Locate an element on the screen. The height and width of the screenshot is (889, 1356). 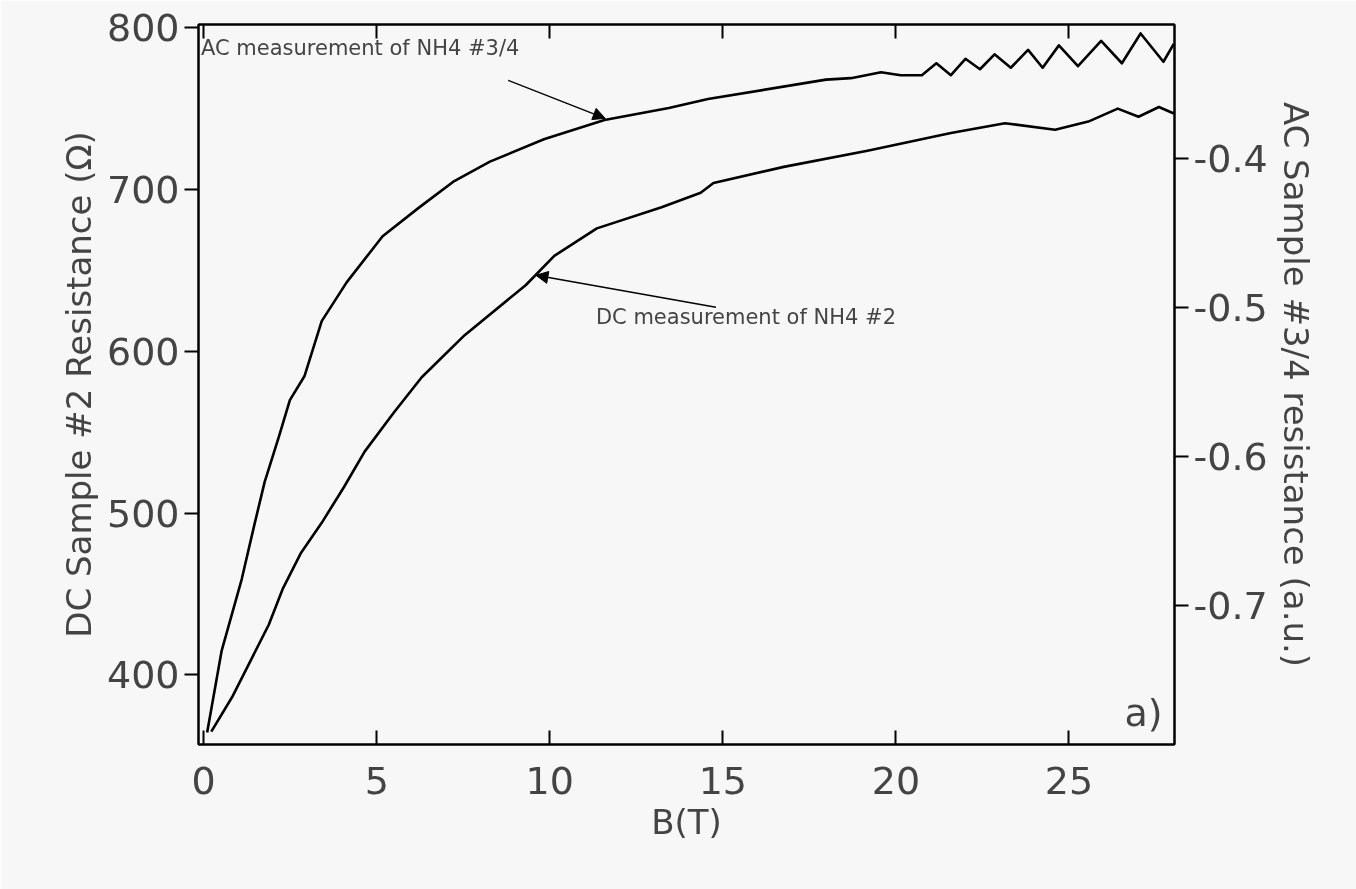
y2-tick-label: -0.6 is located at coordinates (1230, 457).